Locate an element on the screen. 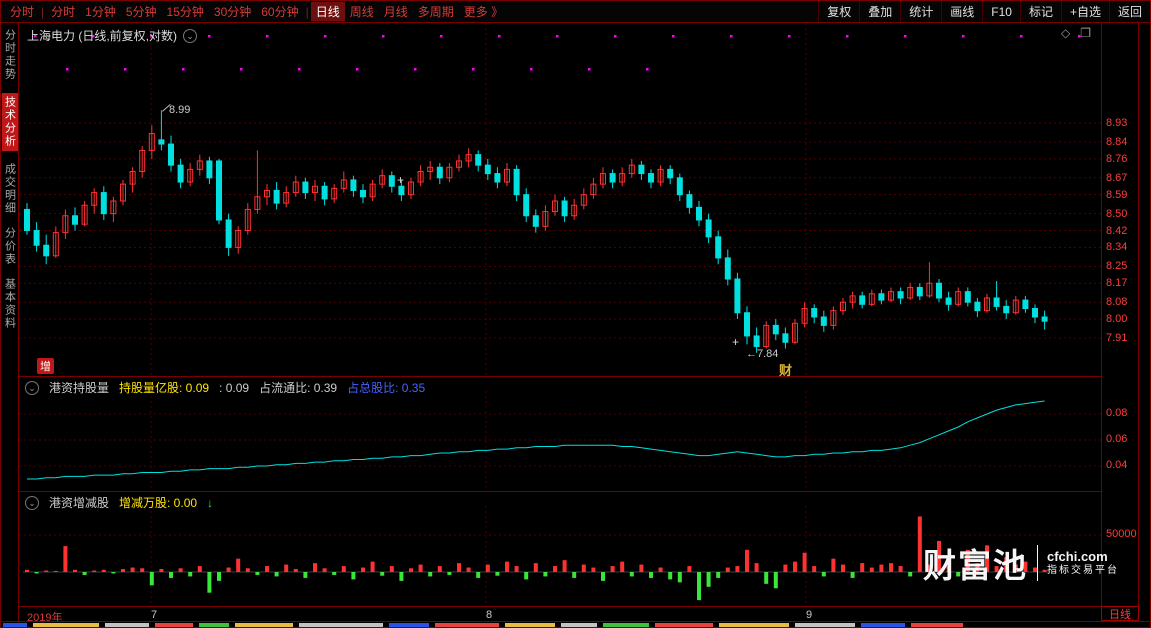 This screenshot has width=1151, height=628. toolbar-button-统计: 统计 is located at coordinates (920, 11).